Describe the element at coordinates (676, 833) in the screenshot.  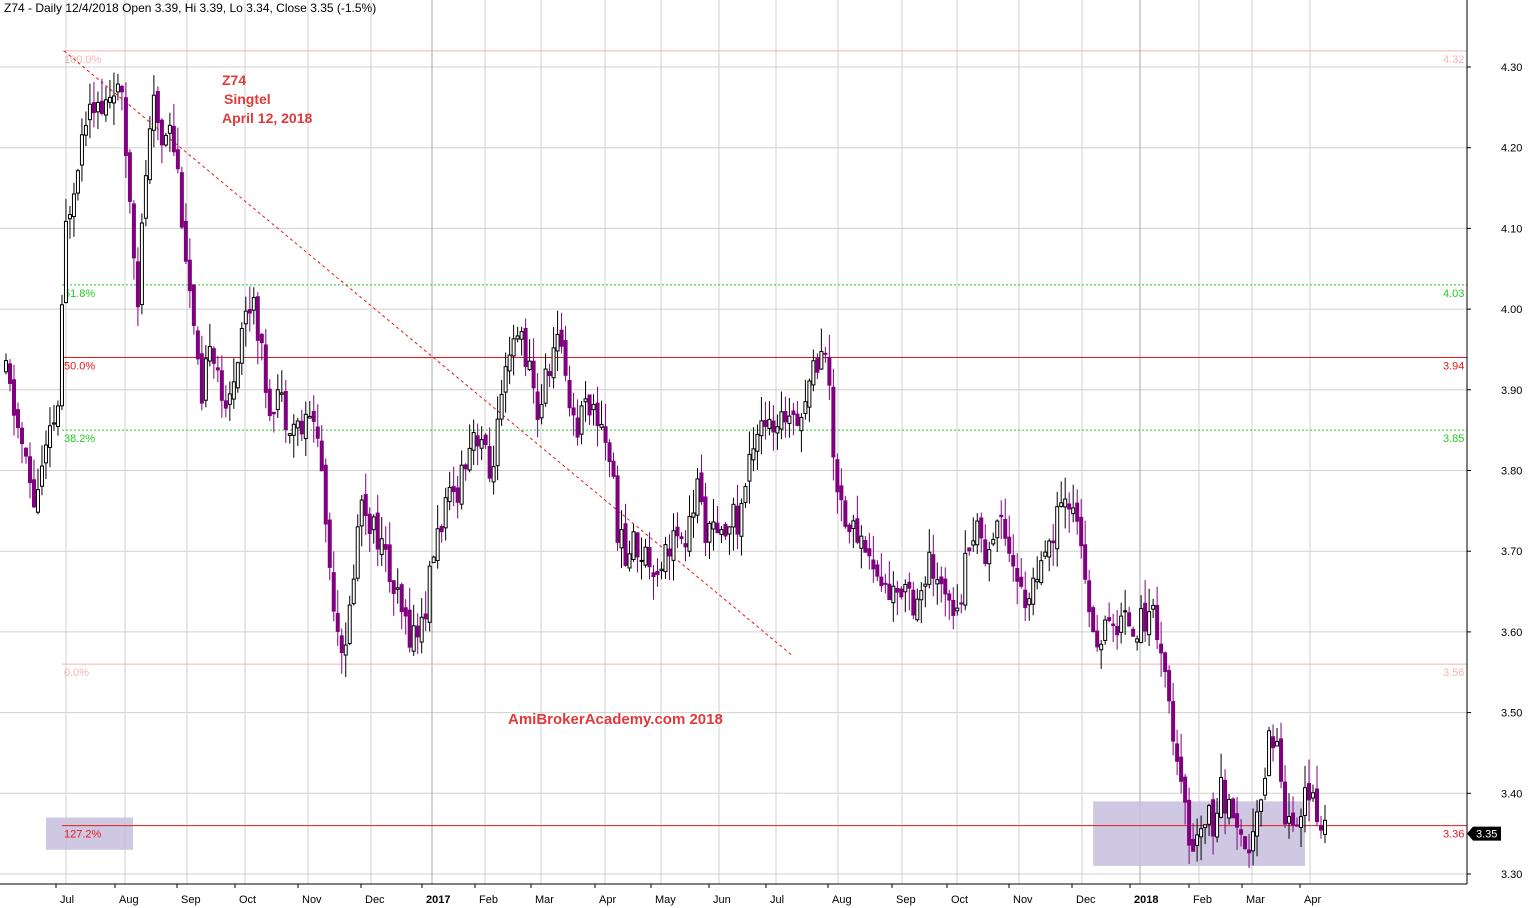
I see `highlight-boxes` at that location.